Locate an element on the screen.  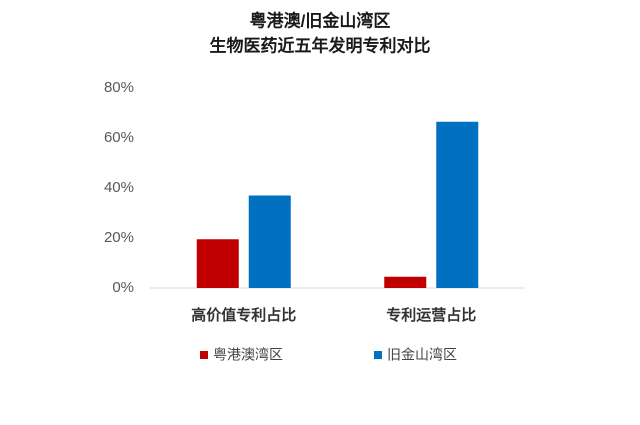
y-tick-label: 60% is located at coordinates (119, 137).